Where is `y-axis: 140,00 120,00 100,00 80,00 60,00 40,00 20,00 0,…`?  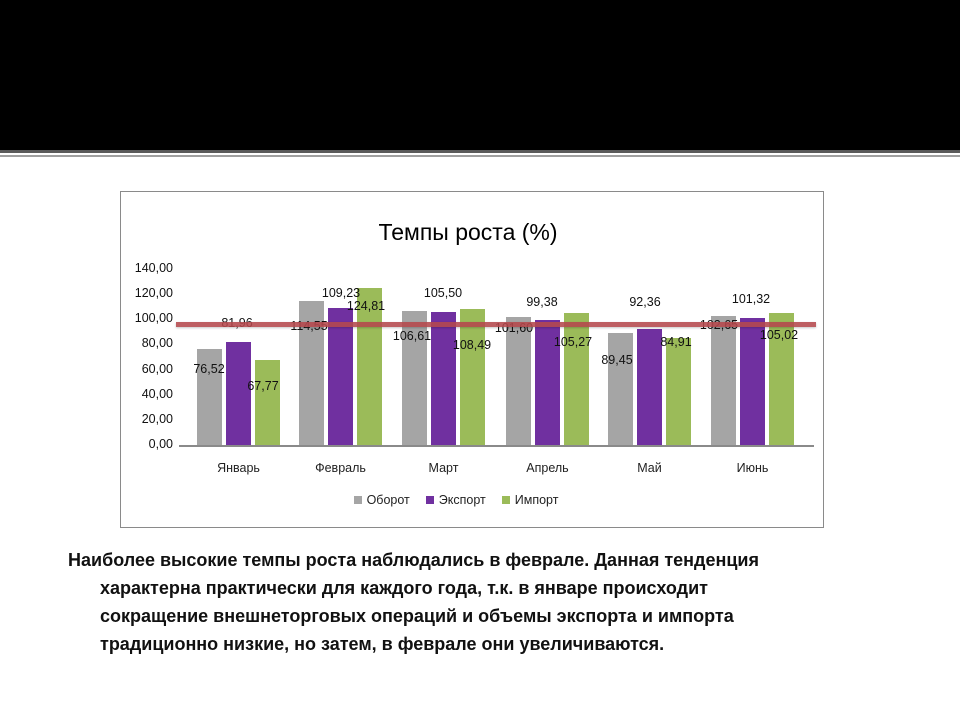 y-axis: 140,00 120,00 100,00 80,00 60,00 40,00 20,00 0,… is located at coordinates (147, 359).